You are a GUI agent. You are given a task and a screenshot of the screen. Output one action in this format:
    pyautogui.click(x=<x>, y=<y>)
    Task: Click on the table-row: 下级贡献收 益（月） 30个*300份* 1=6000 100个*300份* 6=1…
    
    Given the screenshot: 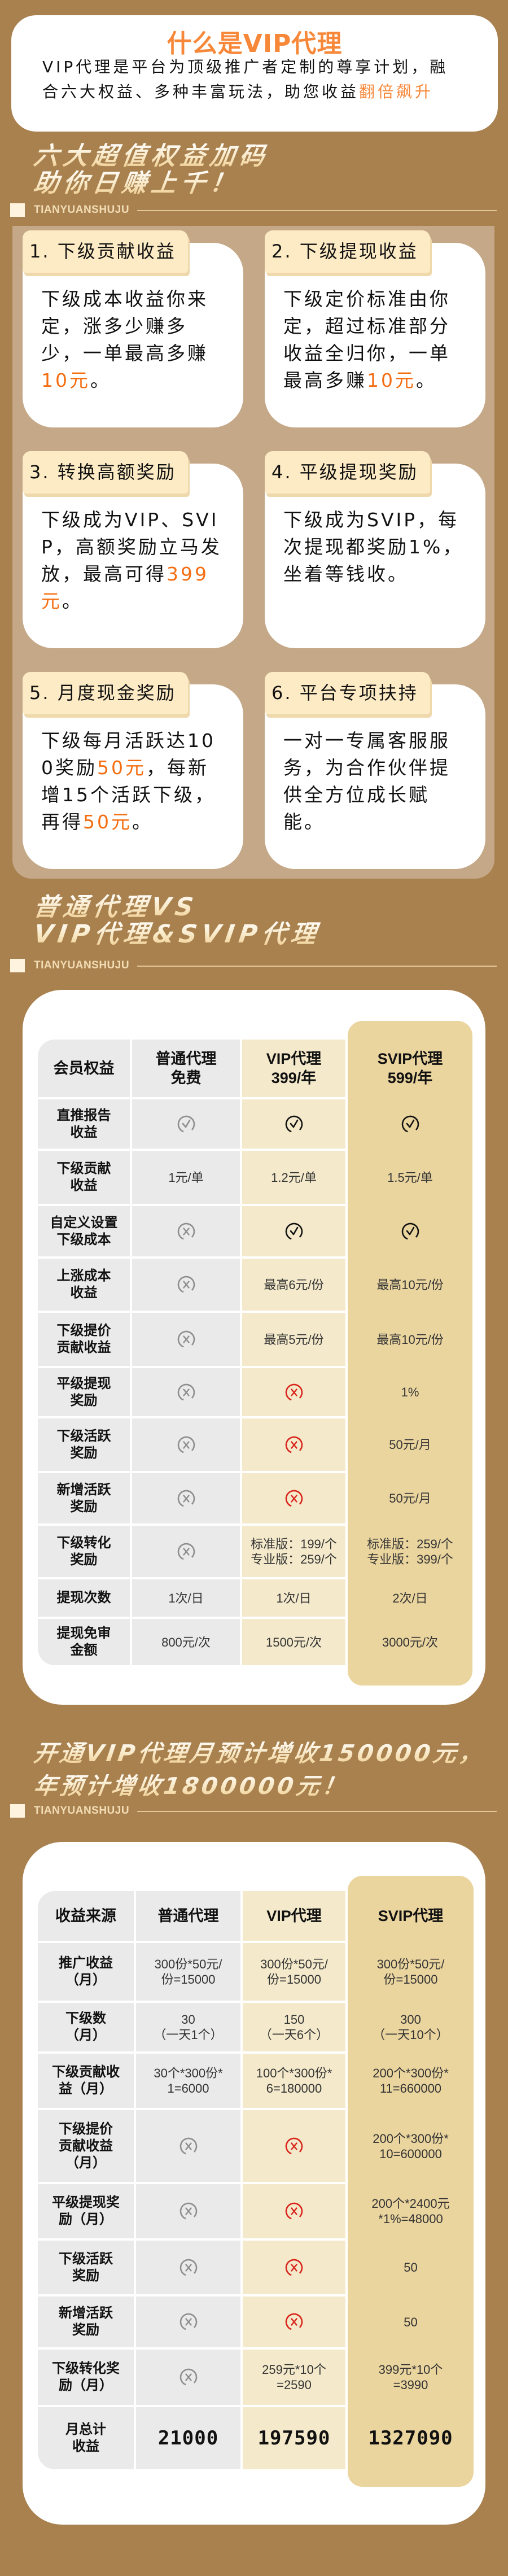 What is the action you would take?
    pyautogui.click(x=256, y=2081)
    